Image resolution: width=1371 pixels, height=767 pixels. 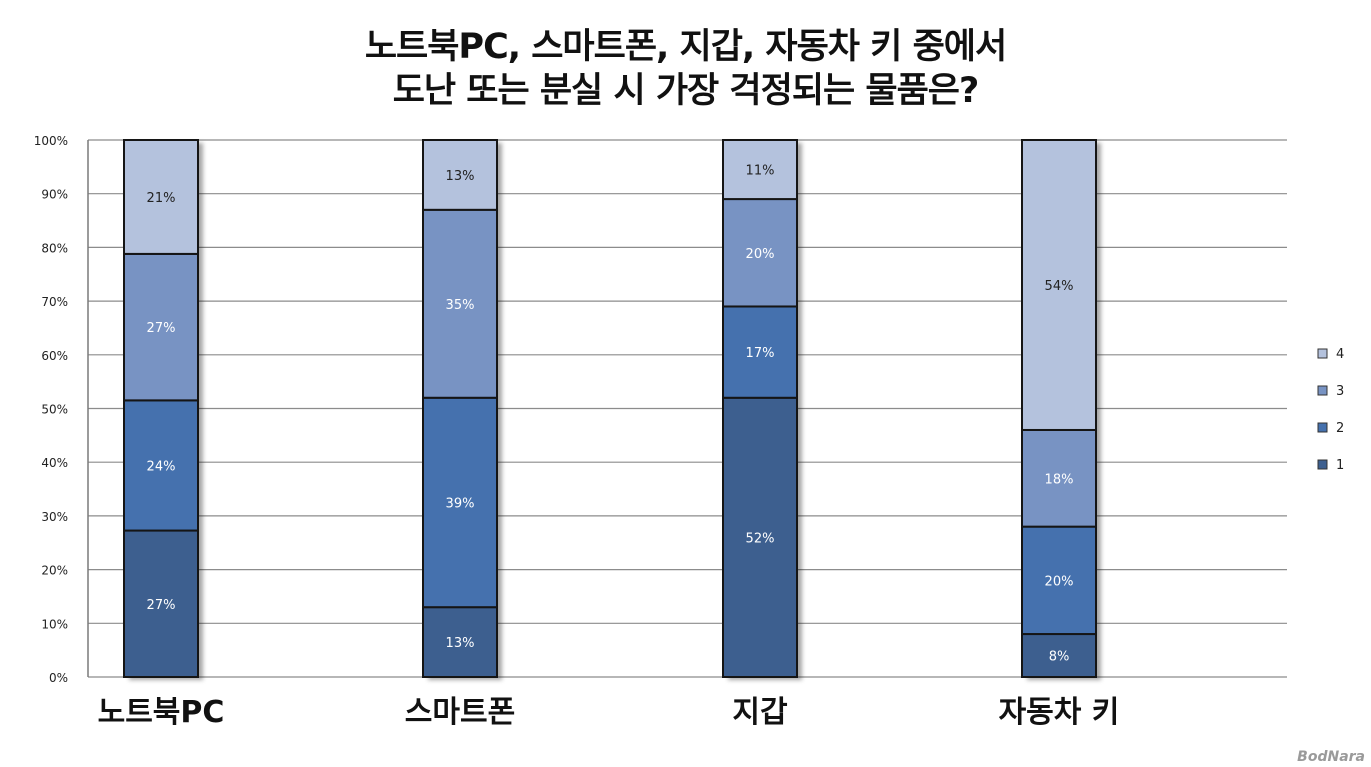 I want to click on y-axis: 0% 10% 20% 30% 40% 50% 60% 70% 80% 90% 100%, so click(x=61, y=409).